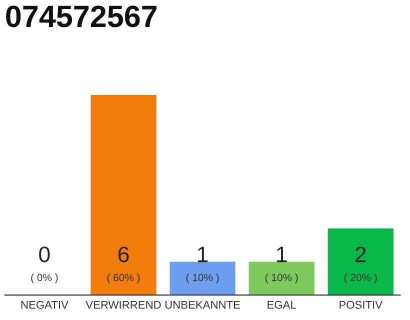  Describe the element at coordinates (123, 305) in the screenshot. I see `x-tick-label: VERWIRREND` at that location.